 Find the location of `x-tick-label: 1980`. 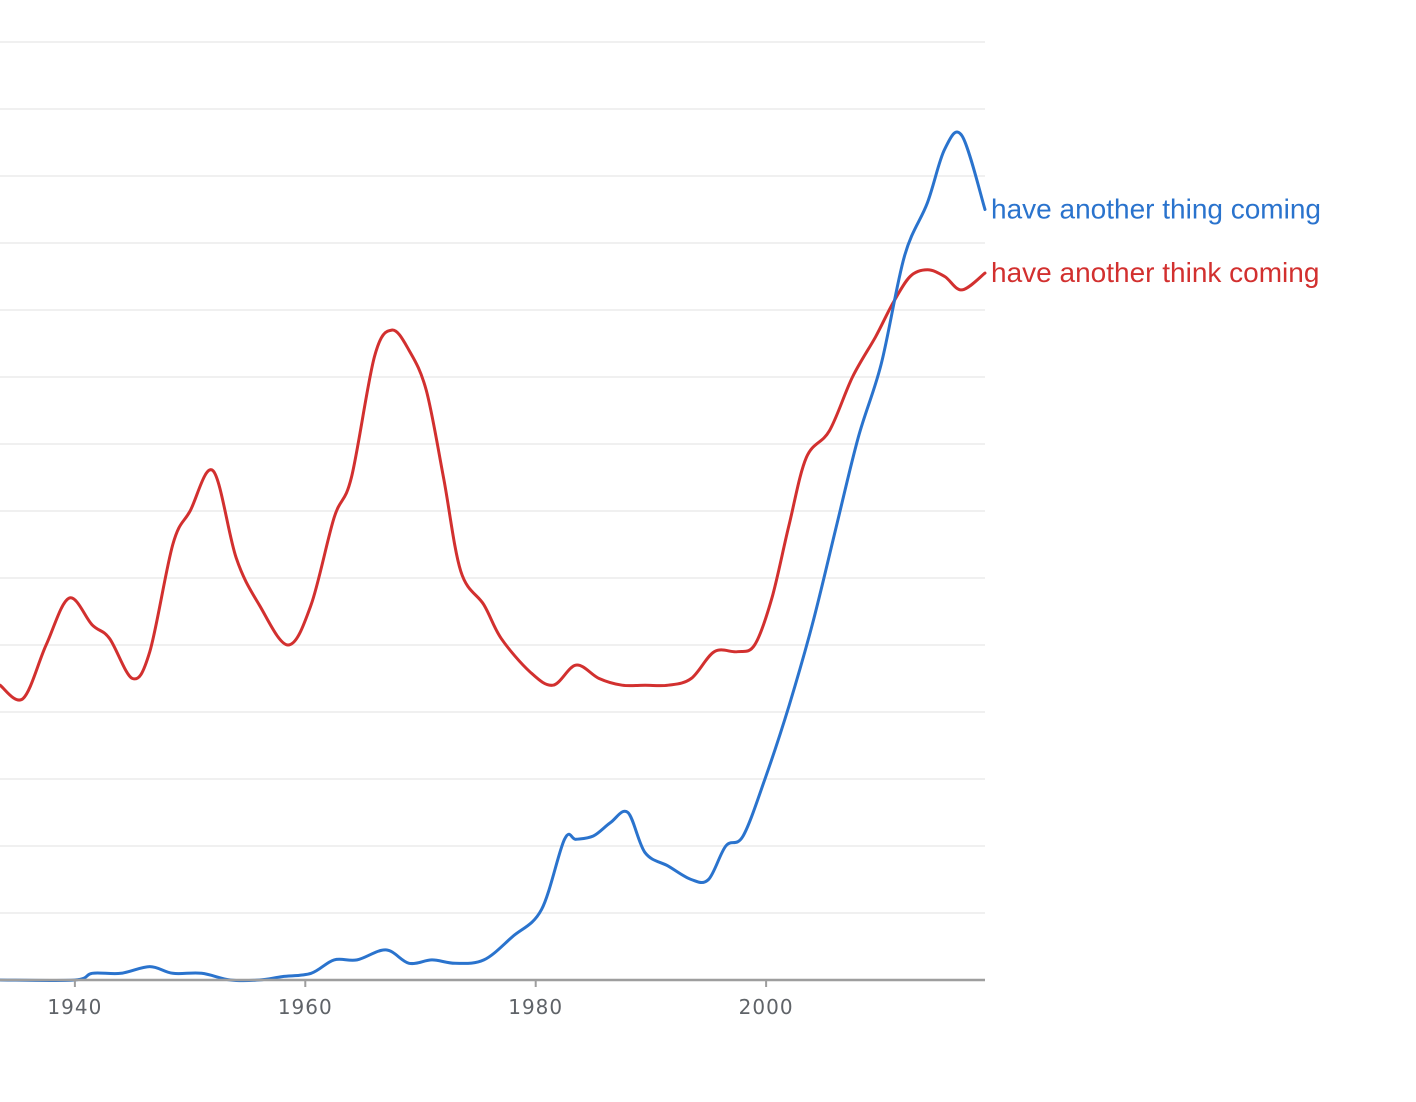

x-tick-label: 1980 is located at coordinates (535, 1007).